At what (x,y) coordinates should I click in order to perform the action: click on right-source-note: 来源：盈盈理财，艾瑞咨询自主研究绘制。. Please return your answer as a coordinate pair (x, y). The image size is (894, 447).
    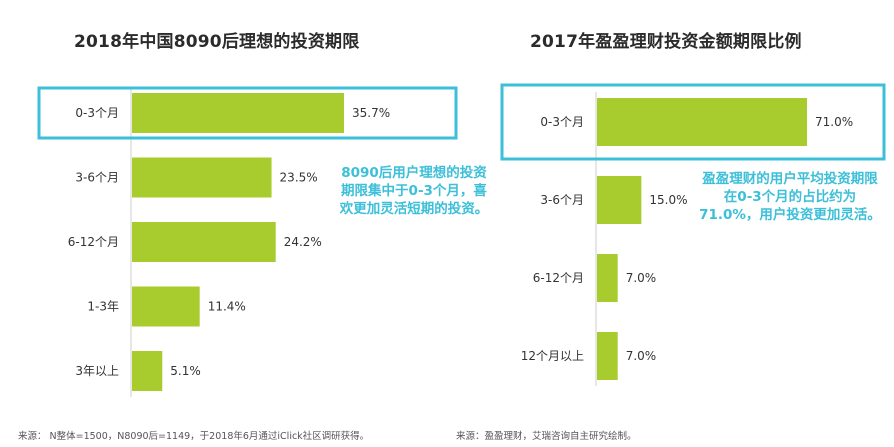
    Looking at the image, I should click on (546, 436).